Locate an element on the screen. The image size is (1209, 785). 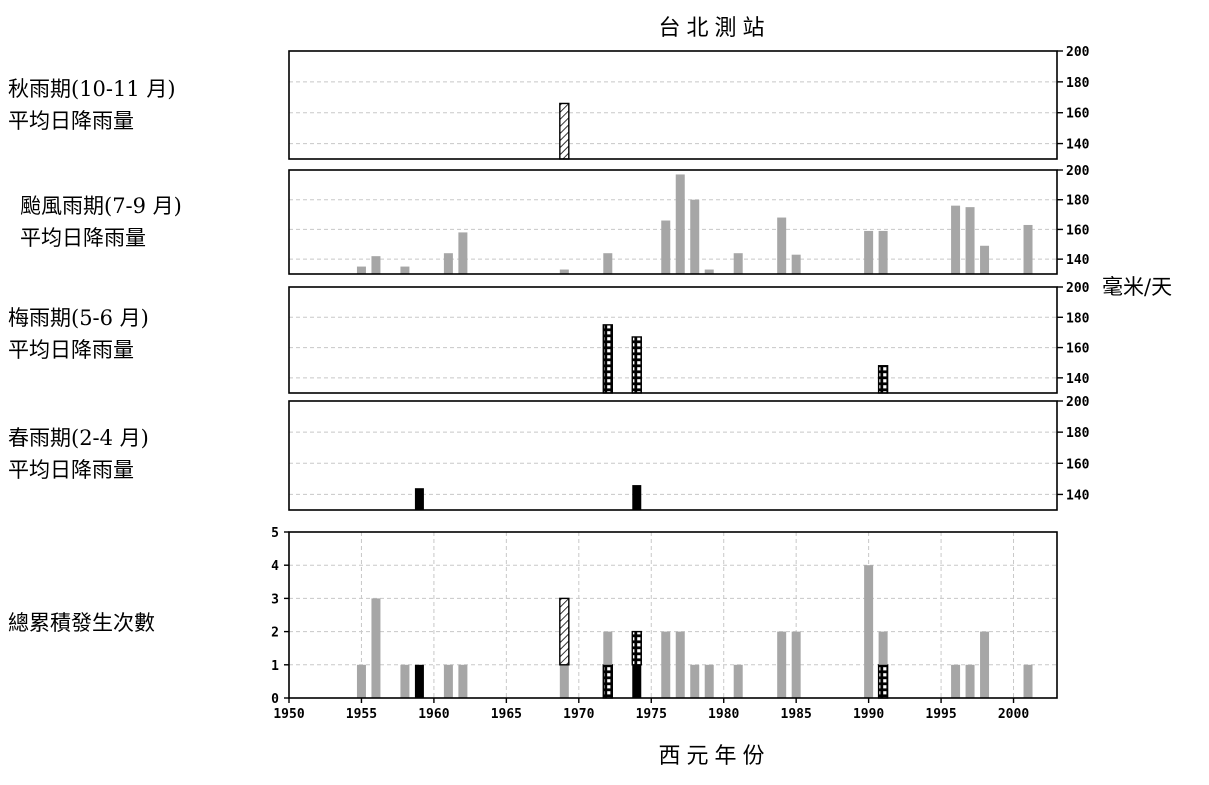
x-tick-label: 2000 is located at coordinates (1013, 714).